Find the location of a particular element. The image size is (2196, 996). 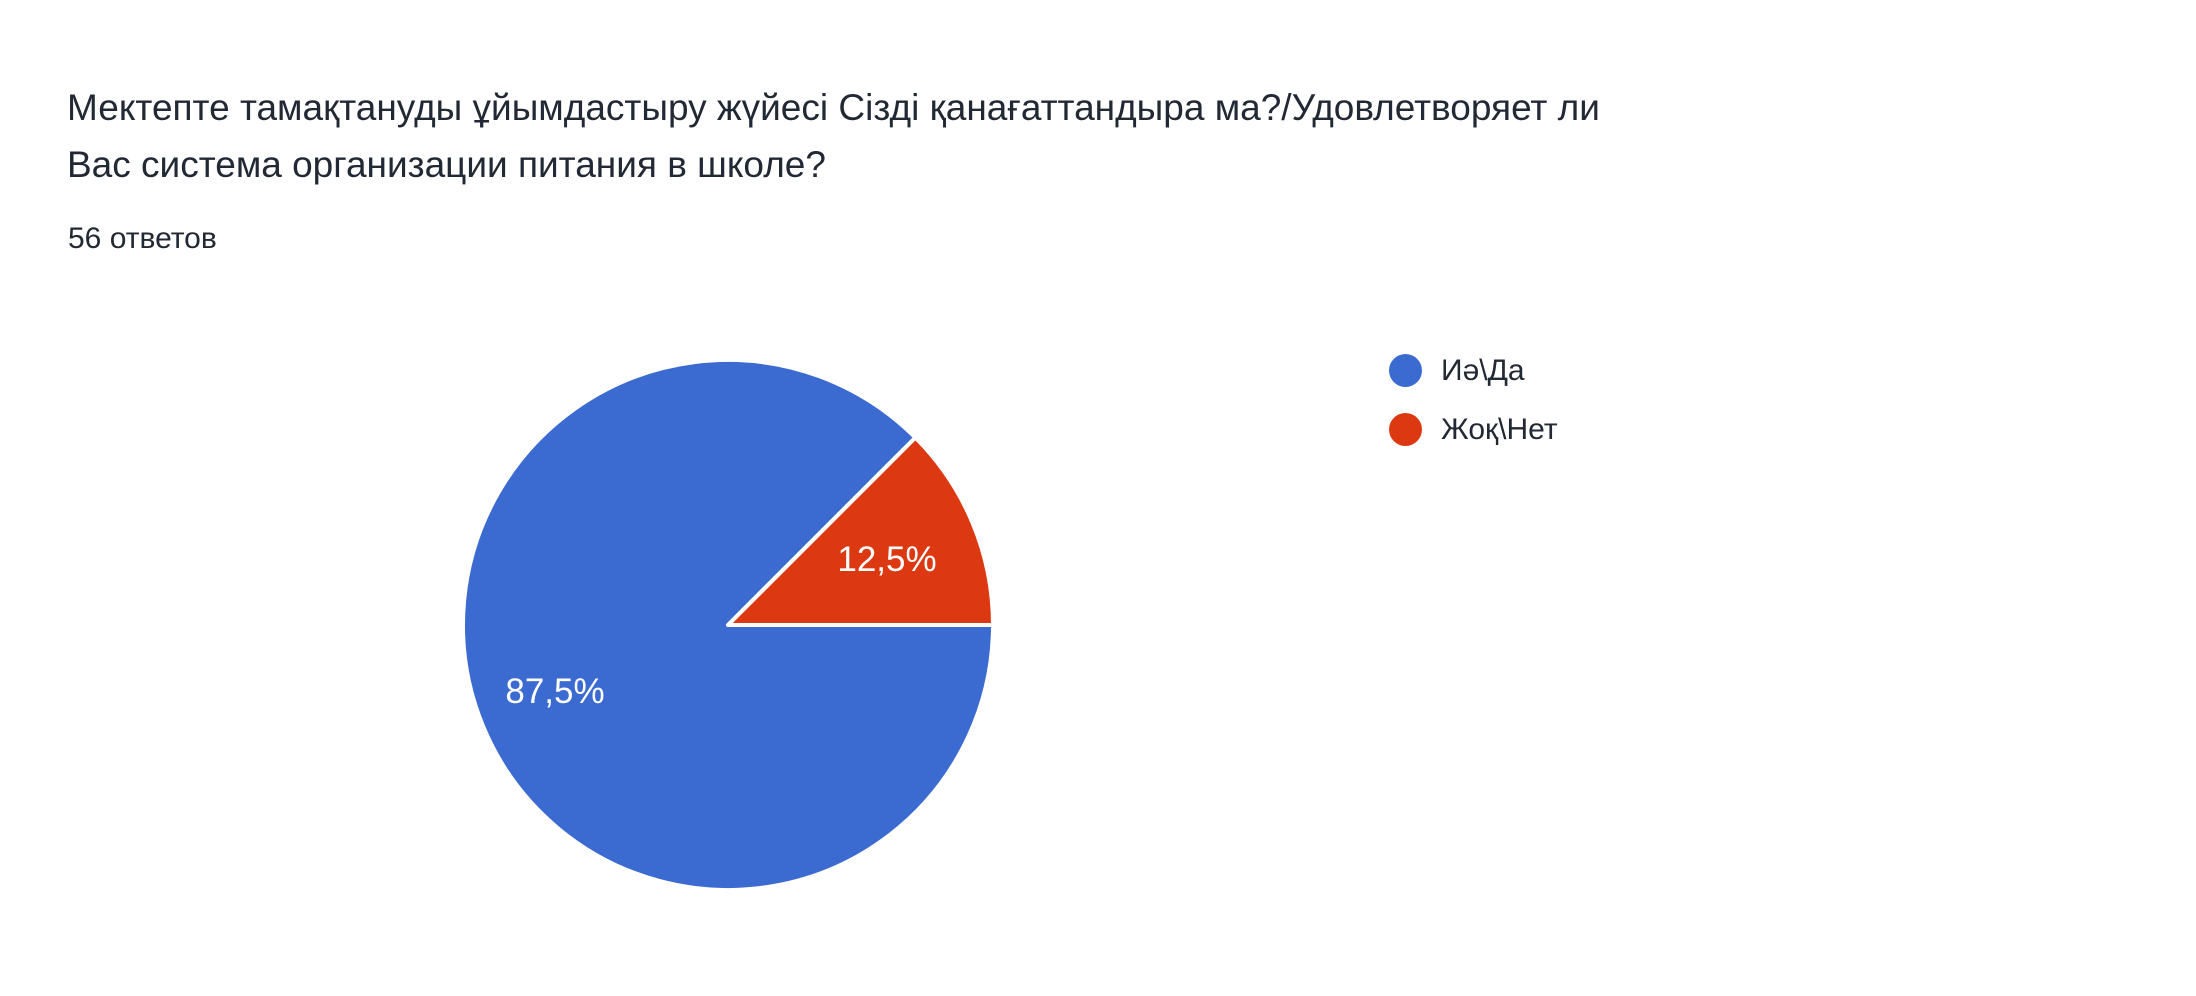

response-count: 56 ответов is located at coordinates (142, 238).